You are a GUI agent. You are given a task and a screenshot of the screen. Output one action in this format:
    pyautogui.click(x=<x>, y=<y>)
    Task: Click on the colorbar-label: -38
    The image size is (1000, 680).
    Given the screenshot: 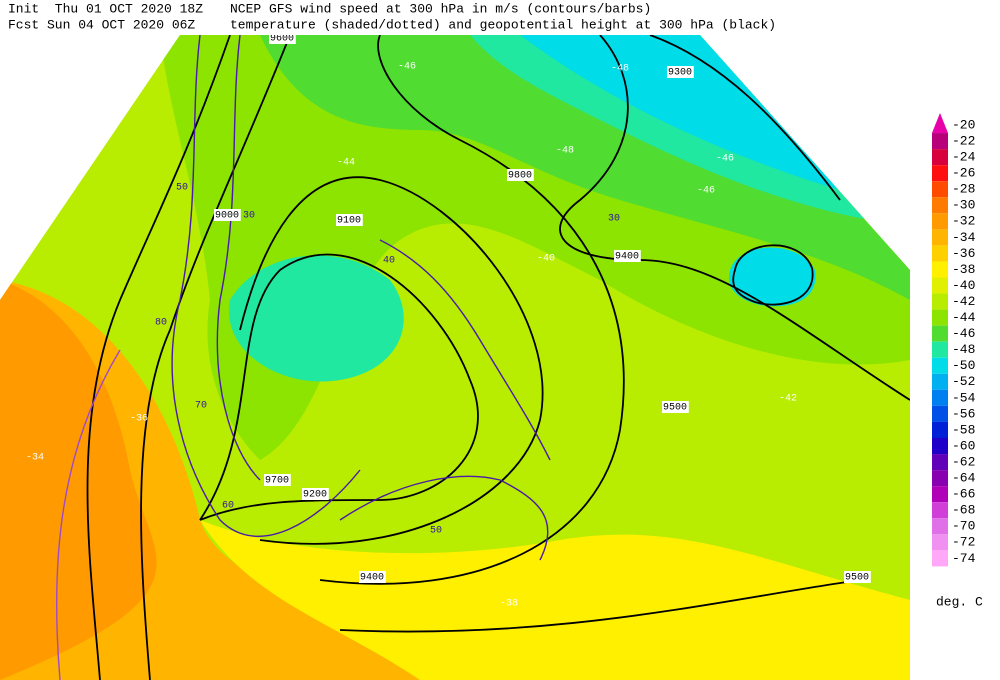 What is the action you would take?
    pyautogui.click(x=963, y=269)
    